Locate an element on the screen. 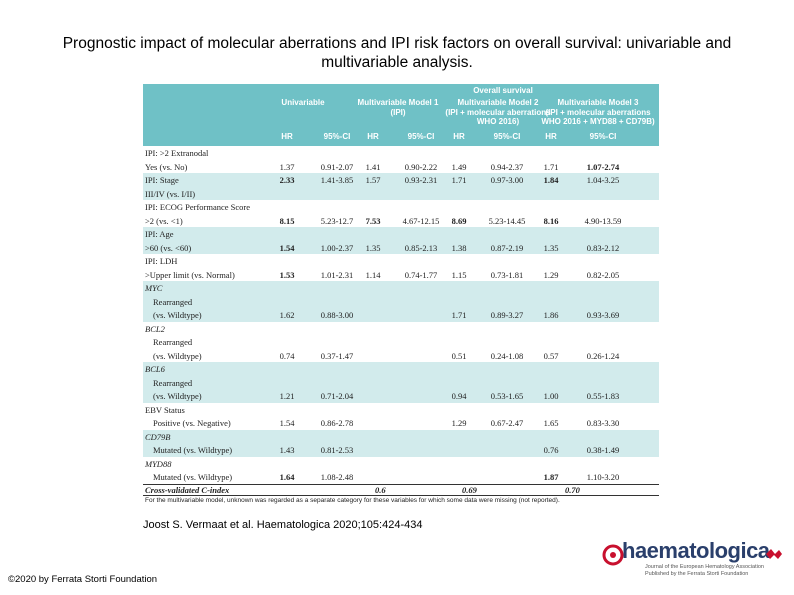  ci-cell: 0.53-1.65 is located at coordinates (507, 396).